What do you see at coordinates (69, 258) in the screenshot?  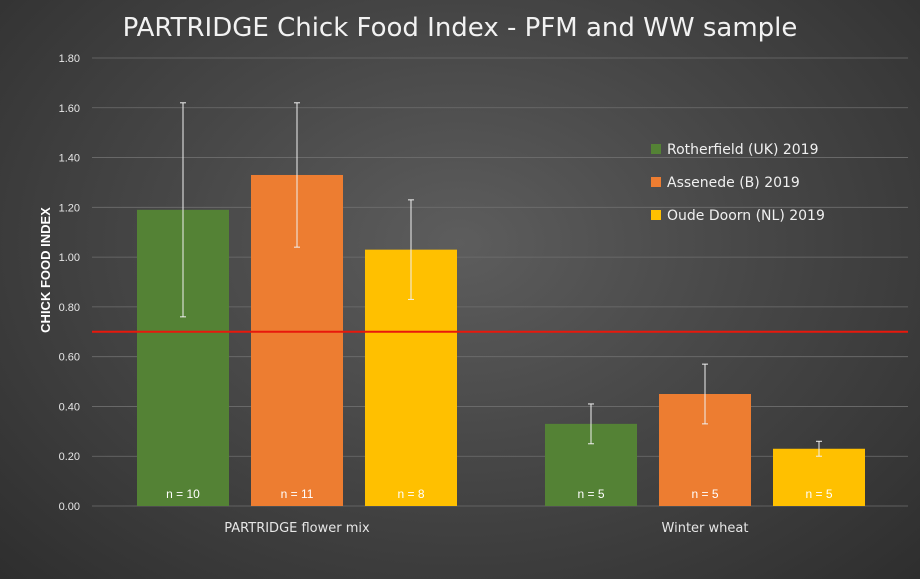 I see `y-tick-label: 1.00` at bounding box center [69, 258].